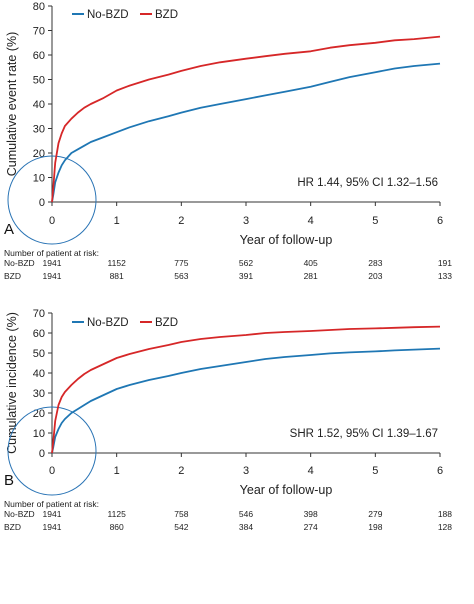 This screenshot has width=474, height=604. Describe the element at coordinates (311, 514) in the screenshot. I see `risk-value: 398` at that location.